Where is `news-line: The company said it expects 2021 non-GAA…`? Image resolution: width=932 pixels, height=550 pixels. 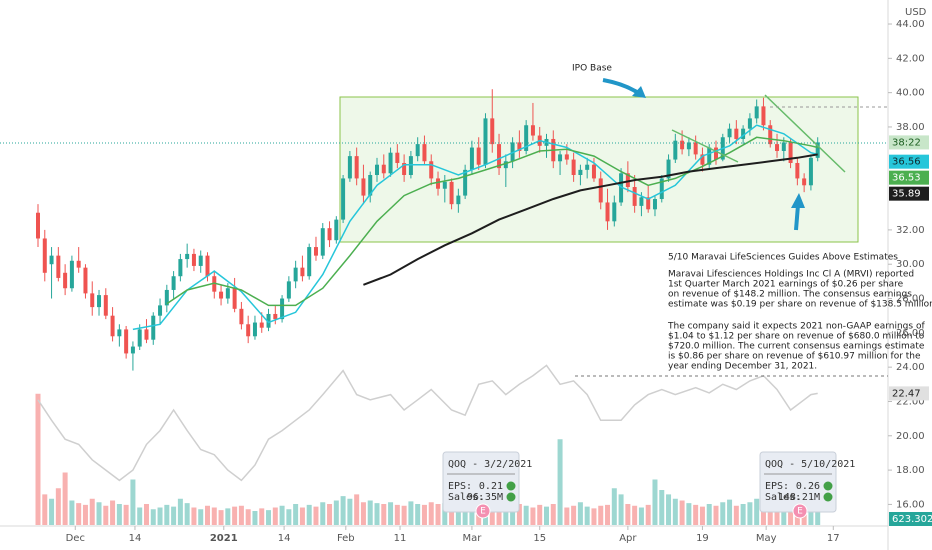 news-line: The company said it expects 2021 non-GAA… is located at coordinates (796, 327).